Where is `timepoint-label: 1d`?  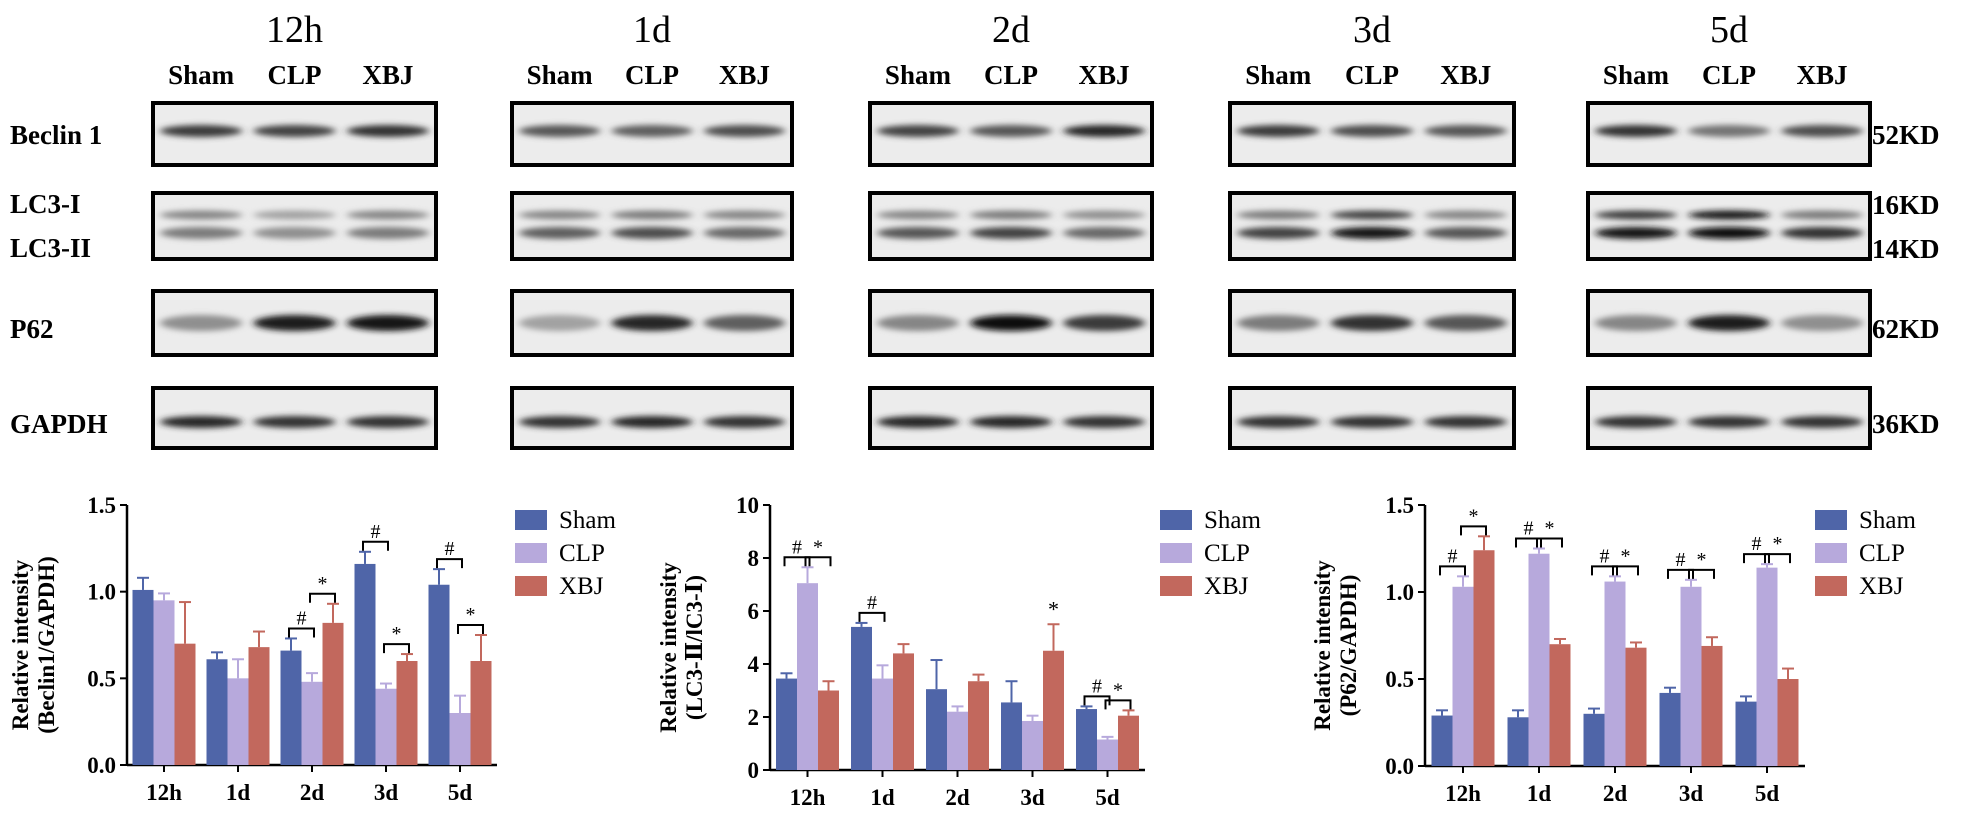
timepoint-label: 1d is located at coordinates (652, 30).